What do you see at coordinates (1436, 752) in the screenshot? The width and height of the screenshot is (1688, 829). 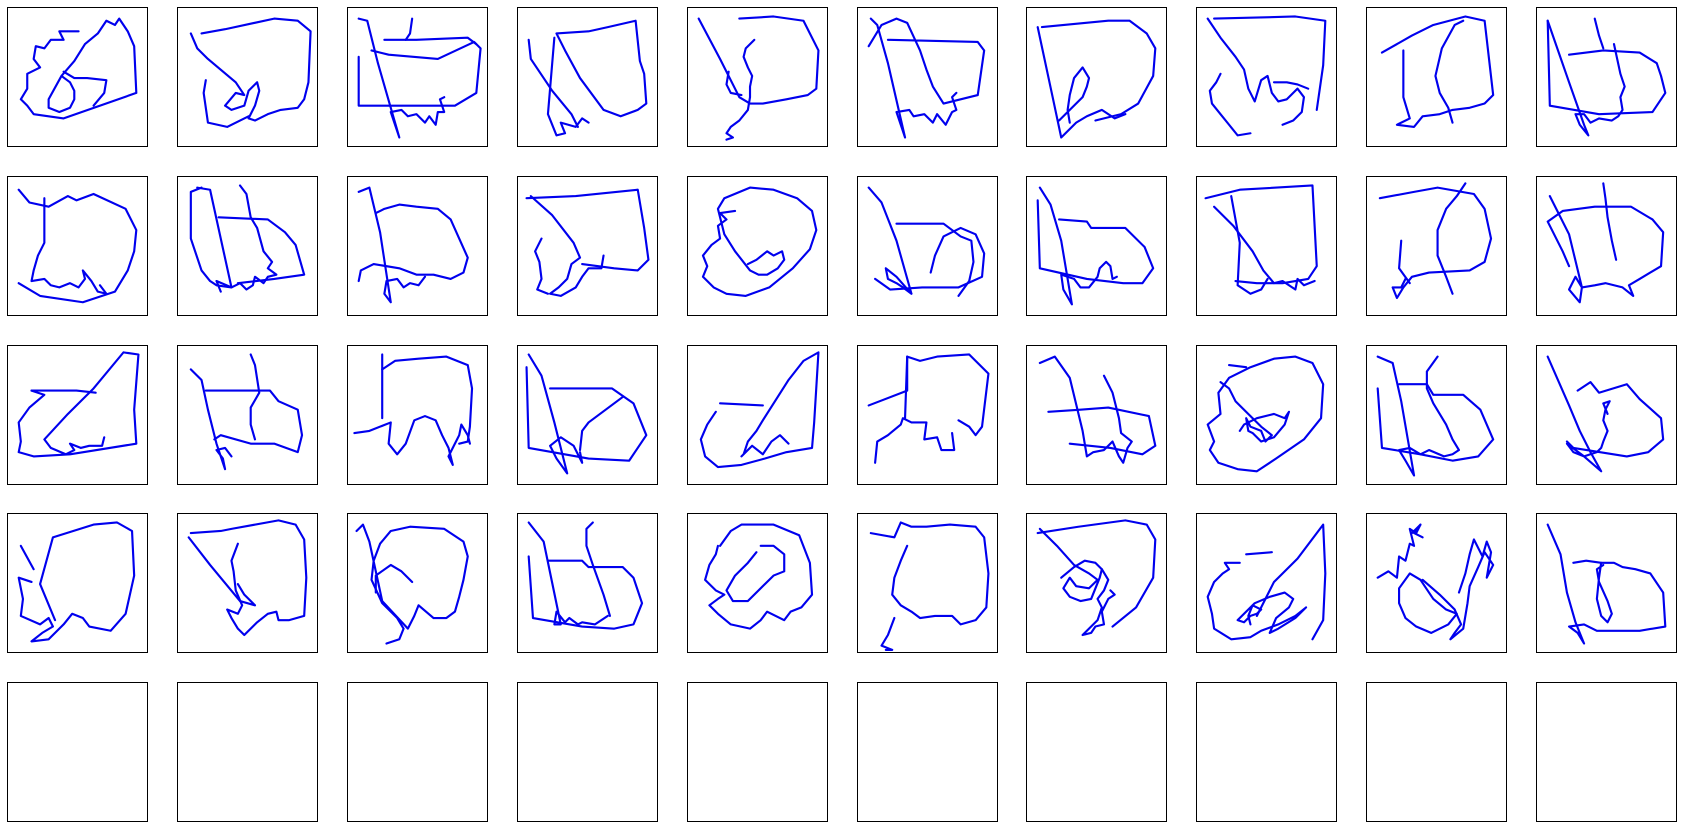 I see `sketch-panel-r5-c9` at bounding box center [1436, 752].